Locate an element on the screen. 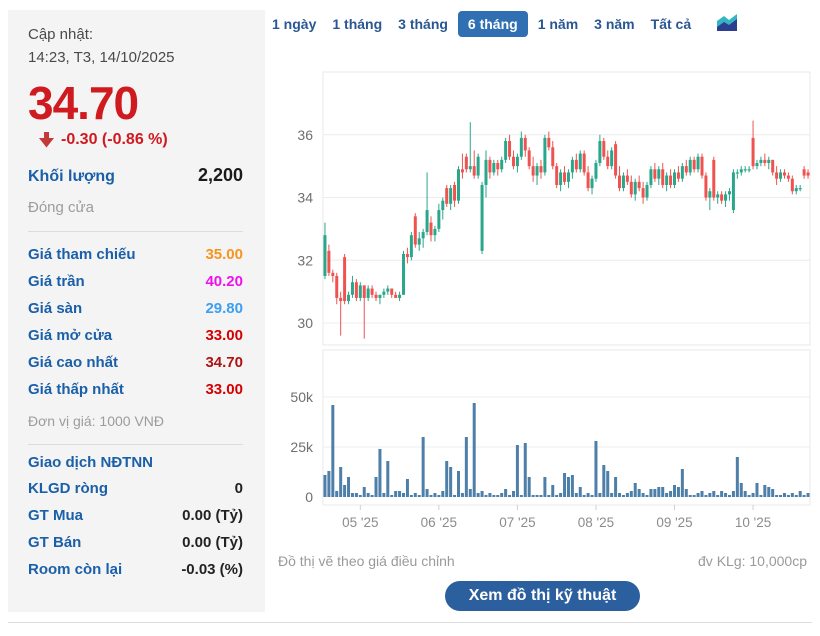 Image resolution: width=820 pixels, height=636 pixels. tab-tất-cả: Tất cả is located at coordinates (671, 24).